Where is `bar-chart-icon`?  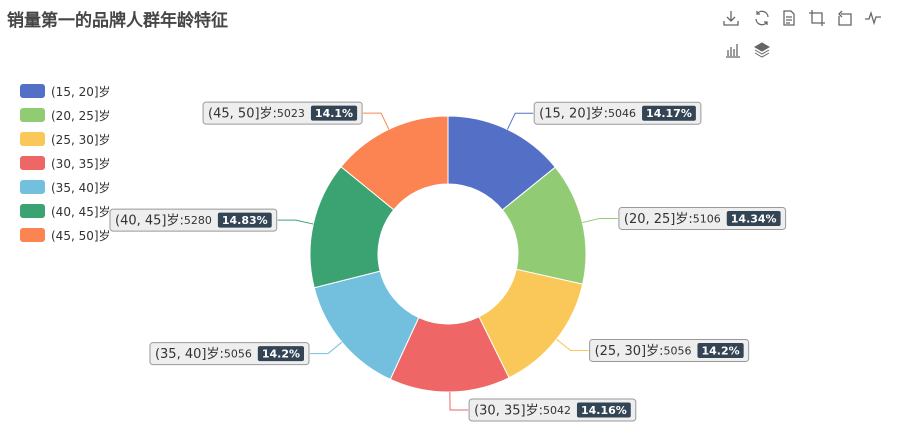 bar-chart-icon is located at coordinates (733, 50).